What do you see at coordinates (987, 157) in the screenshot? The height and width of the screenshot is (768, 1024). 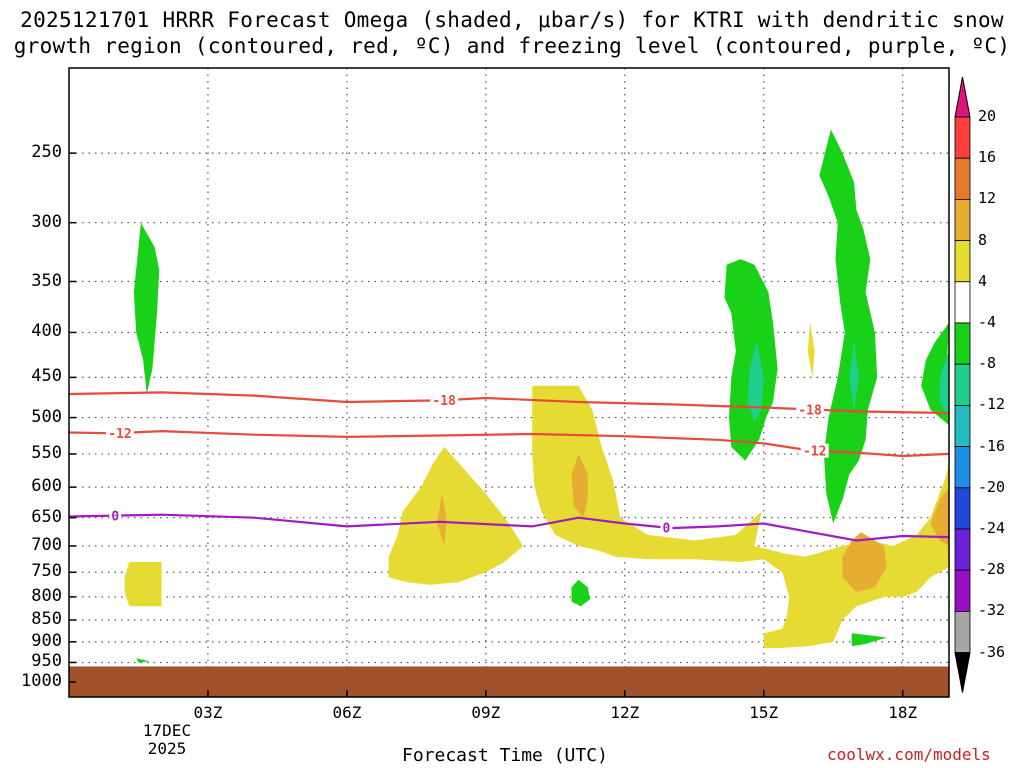 I see `colorbar-tick-label: 16` at bounding box center [987, 157].